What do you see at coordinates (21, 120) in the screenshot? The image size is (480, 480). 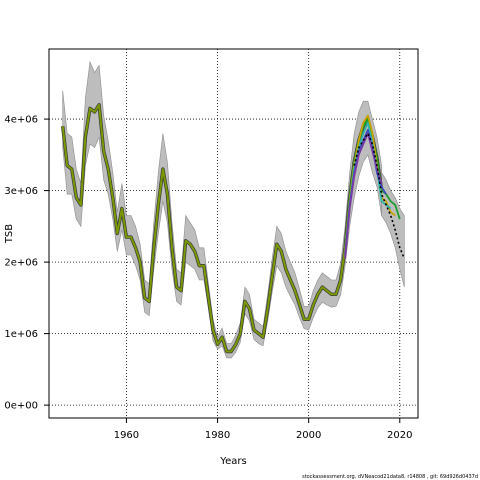 I see `y-tick-label: 4e+06` at bounding box center [21, 120].